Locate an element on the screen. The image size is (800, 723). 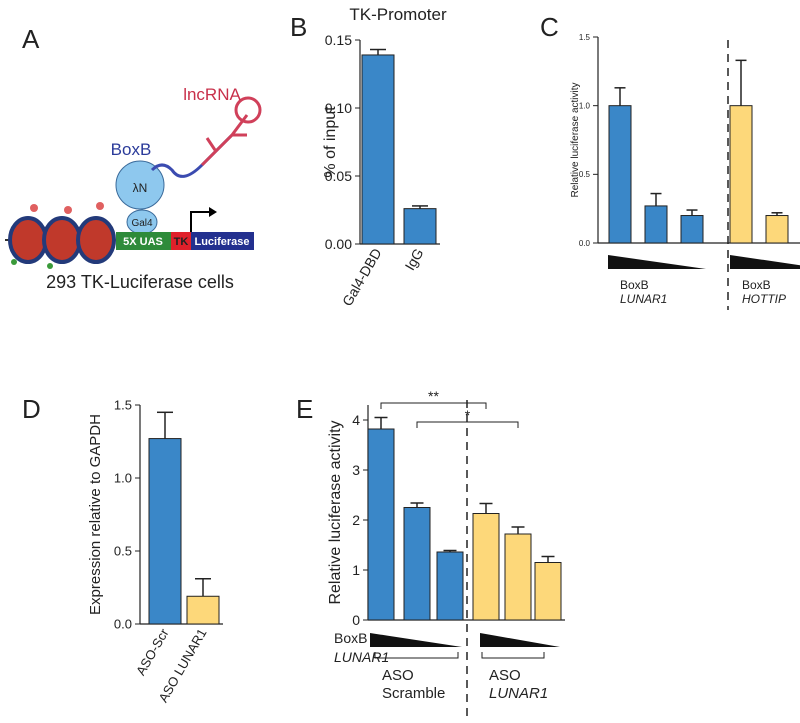
row-label: BoxB is located at coordinates (350, 638).